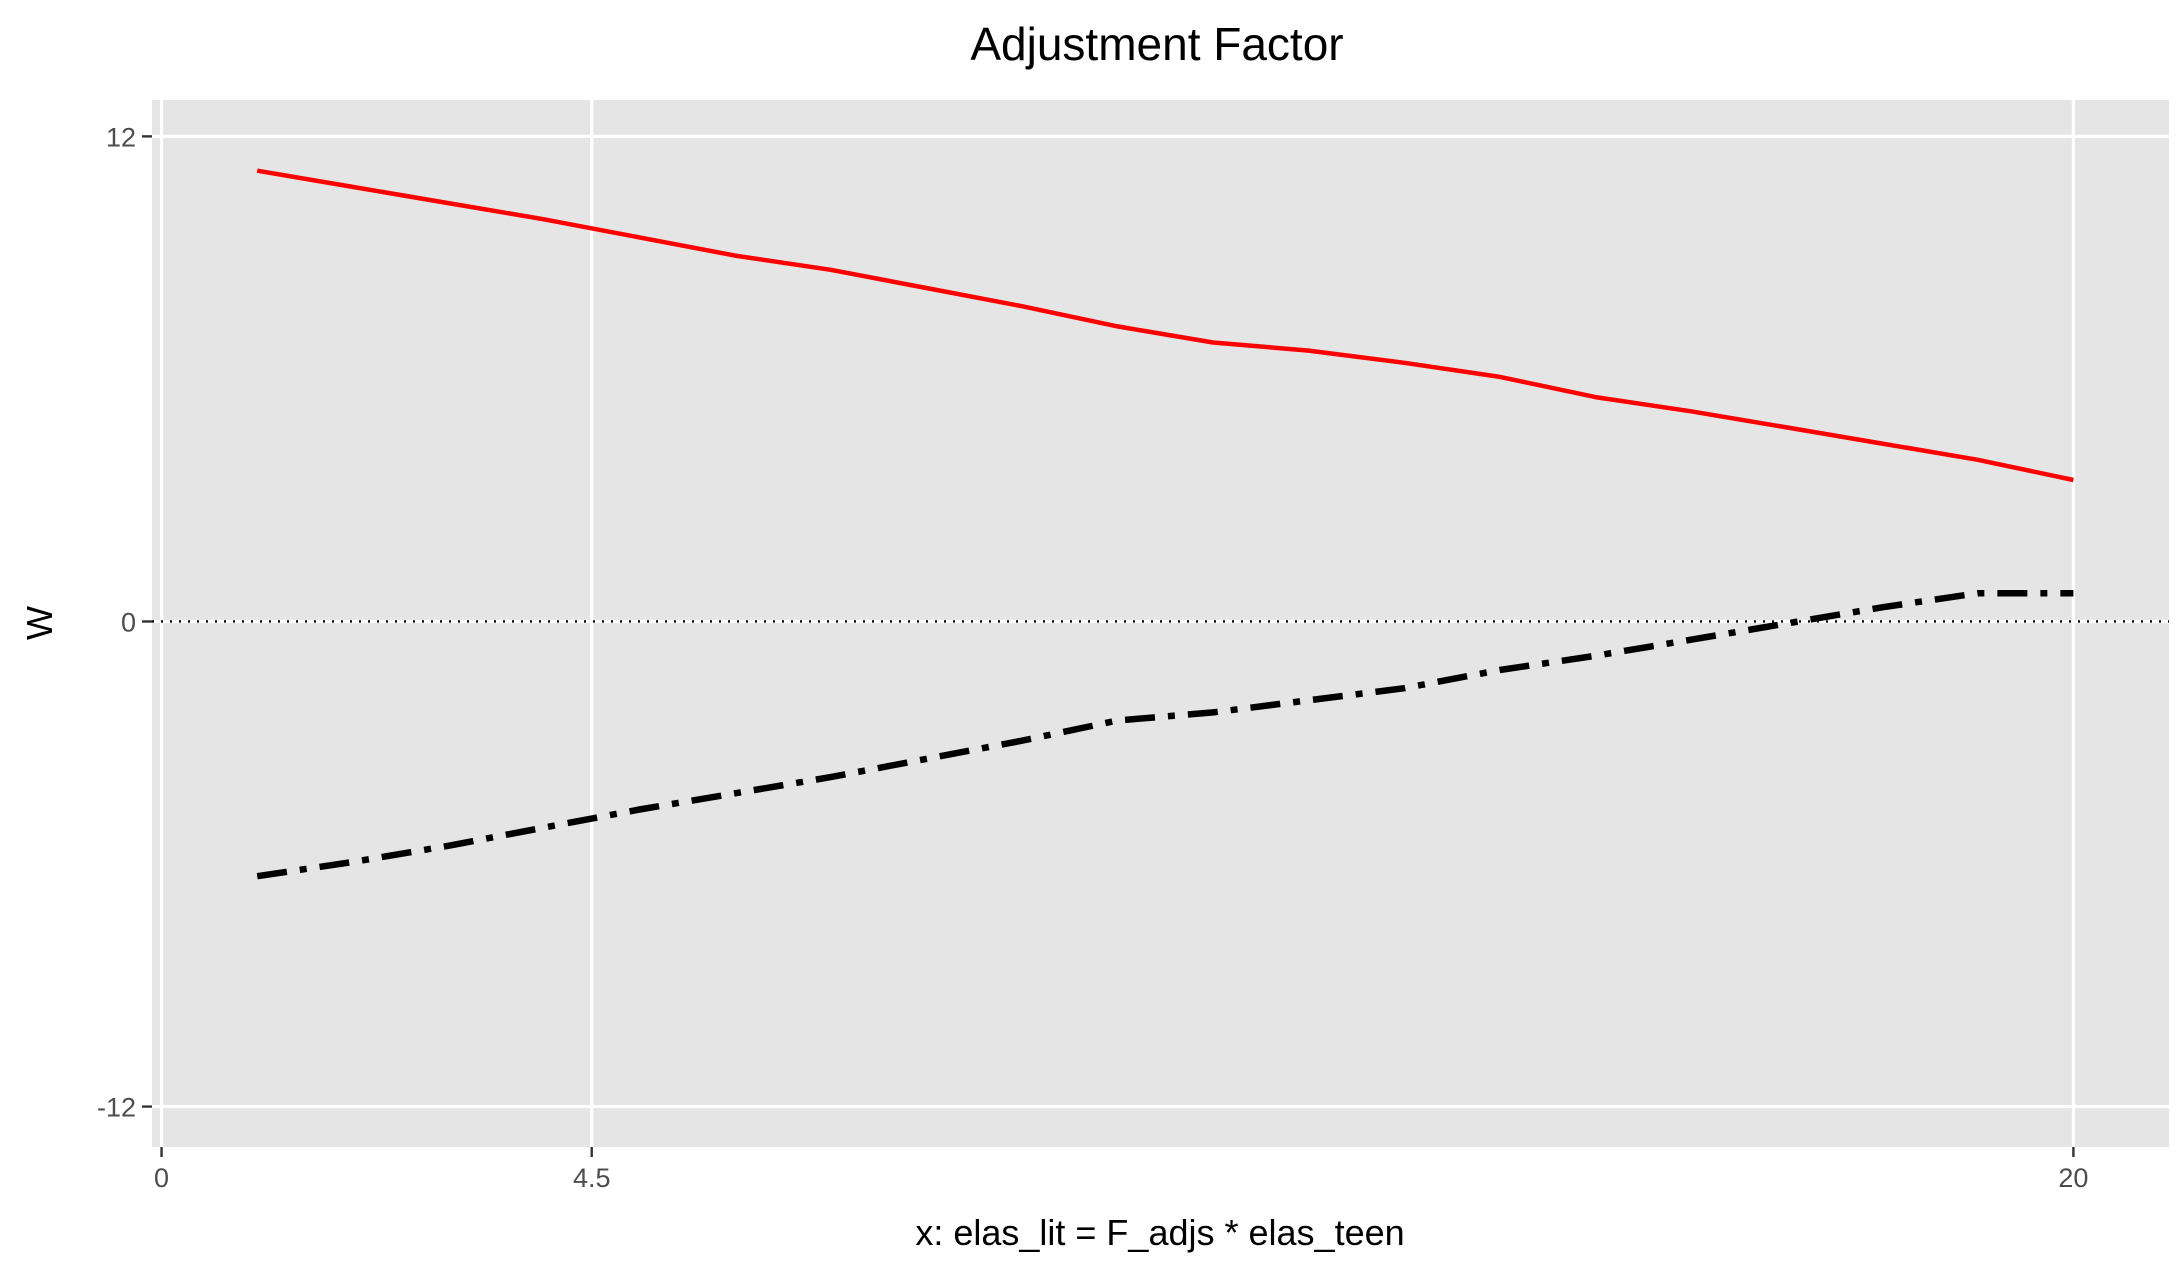 This screenshot has width=2183, height=1279. I want to click on x-tick-label: 4.5, so click(592, 1178).